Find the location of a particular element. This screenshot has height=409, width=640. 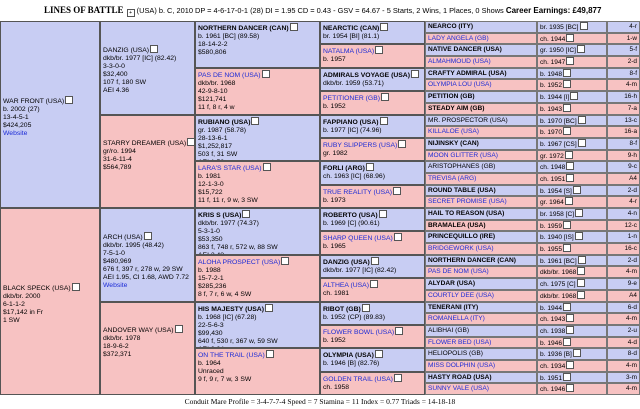

gen5-horse-name: KILLALOE (USA) is located at coordinates (481, 132).